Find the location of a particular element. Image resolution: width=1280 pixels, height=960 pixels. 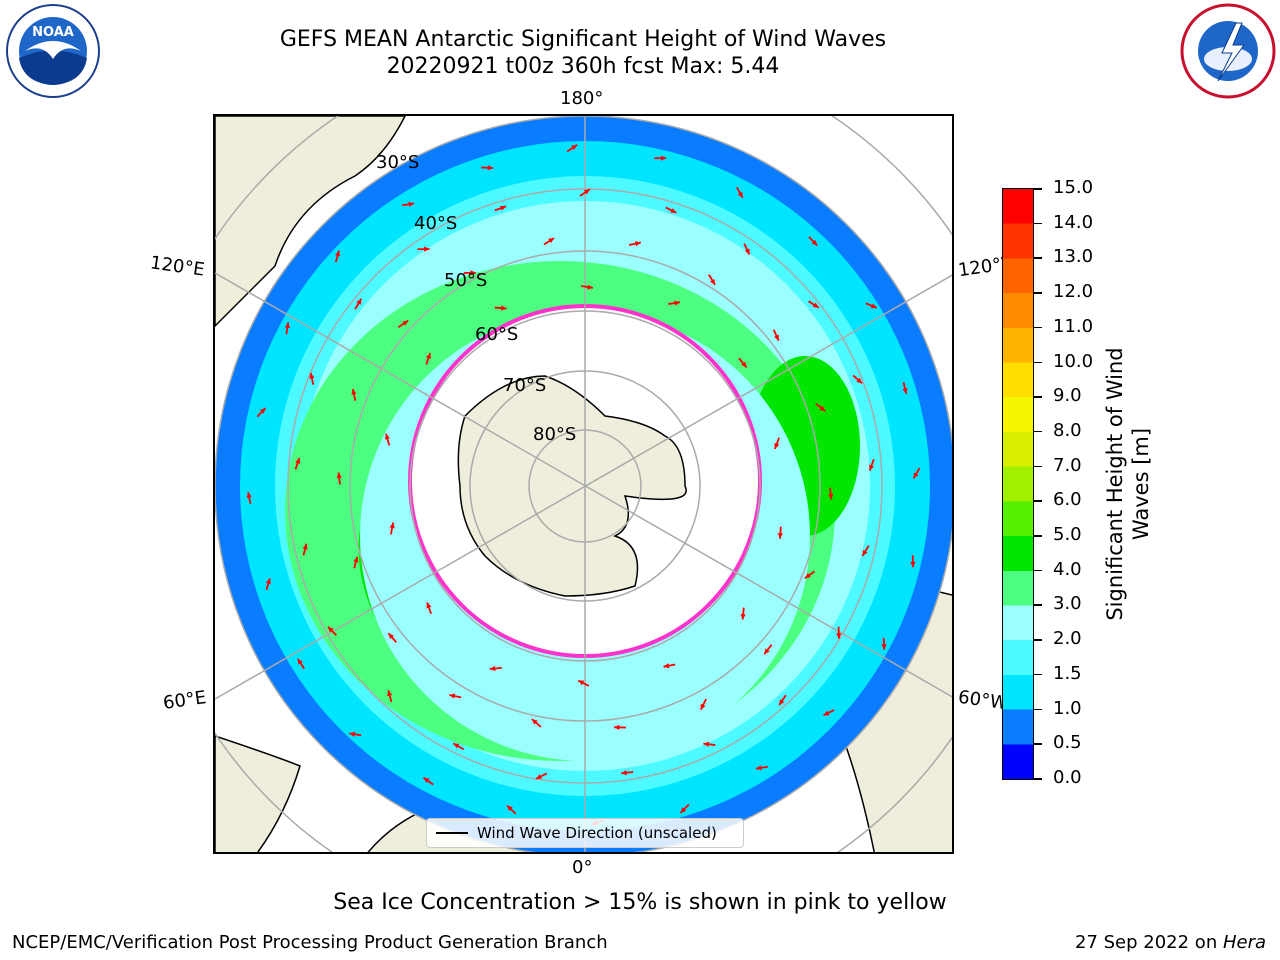

lat-label-80s: 80°S is located at coordinates (555, 434).